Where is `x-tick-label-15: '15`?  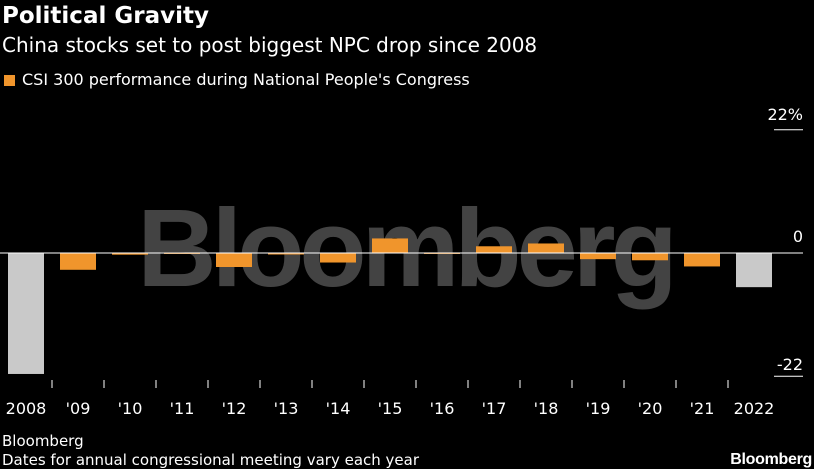
x-tick-label-15: '15 is located at coordinates (390, 408).